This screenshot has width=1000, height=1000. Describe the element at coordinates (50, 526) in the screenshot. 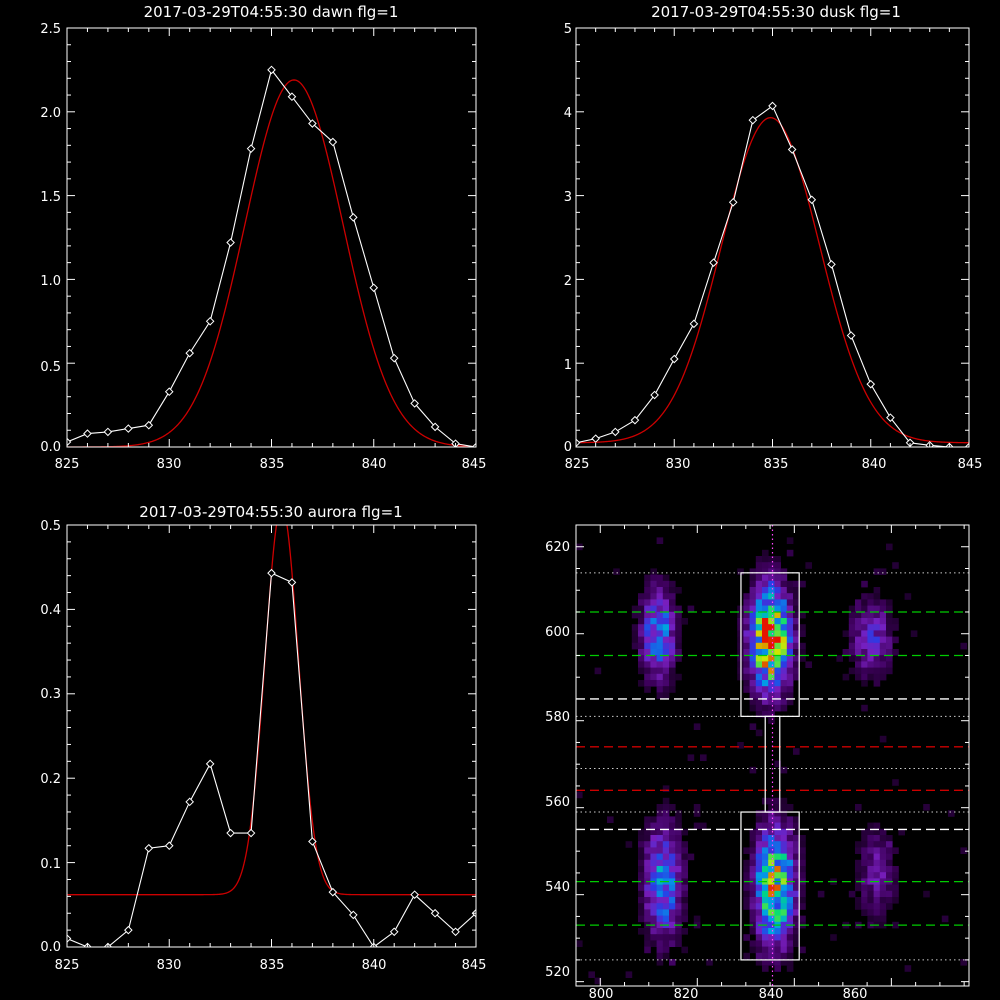

I see `aurora-ytick-5: 0.5` at that location.